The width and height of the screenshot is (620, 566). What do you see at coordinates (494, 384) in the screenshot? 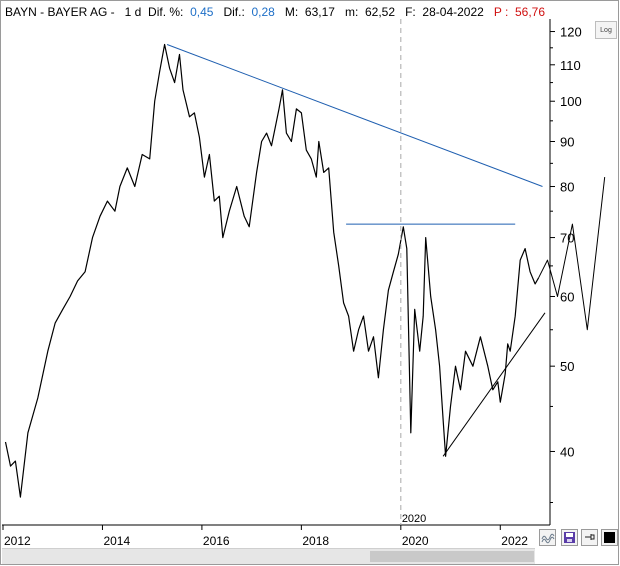
I see `support-trendline` at bounding box center [494, 384].